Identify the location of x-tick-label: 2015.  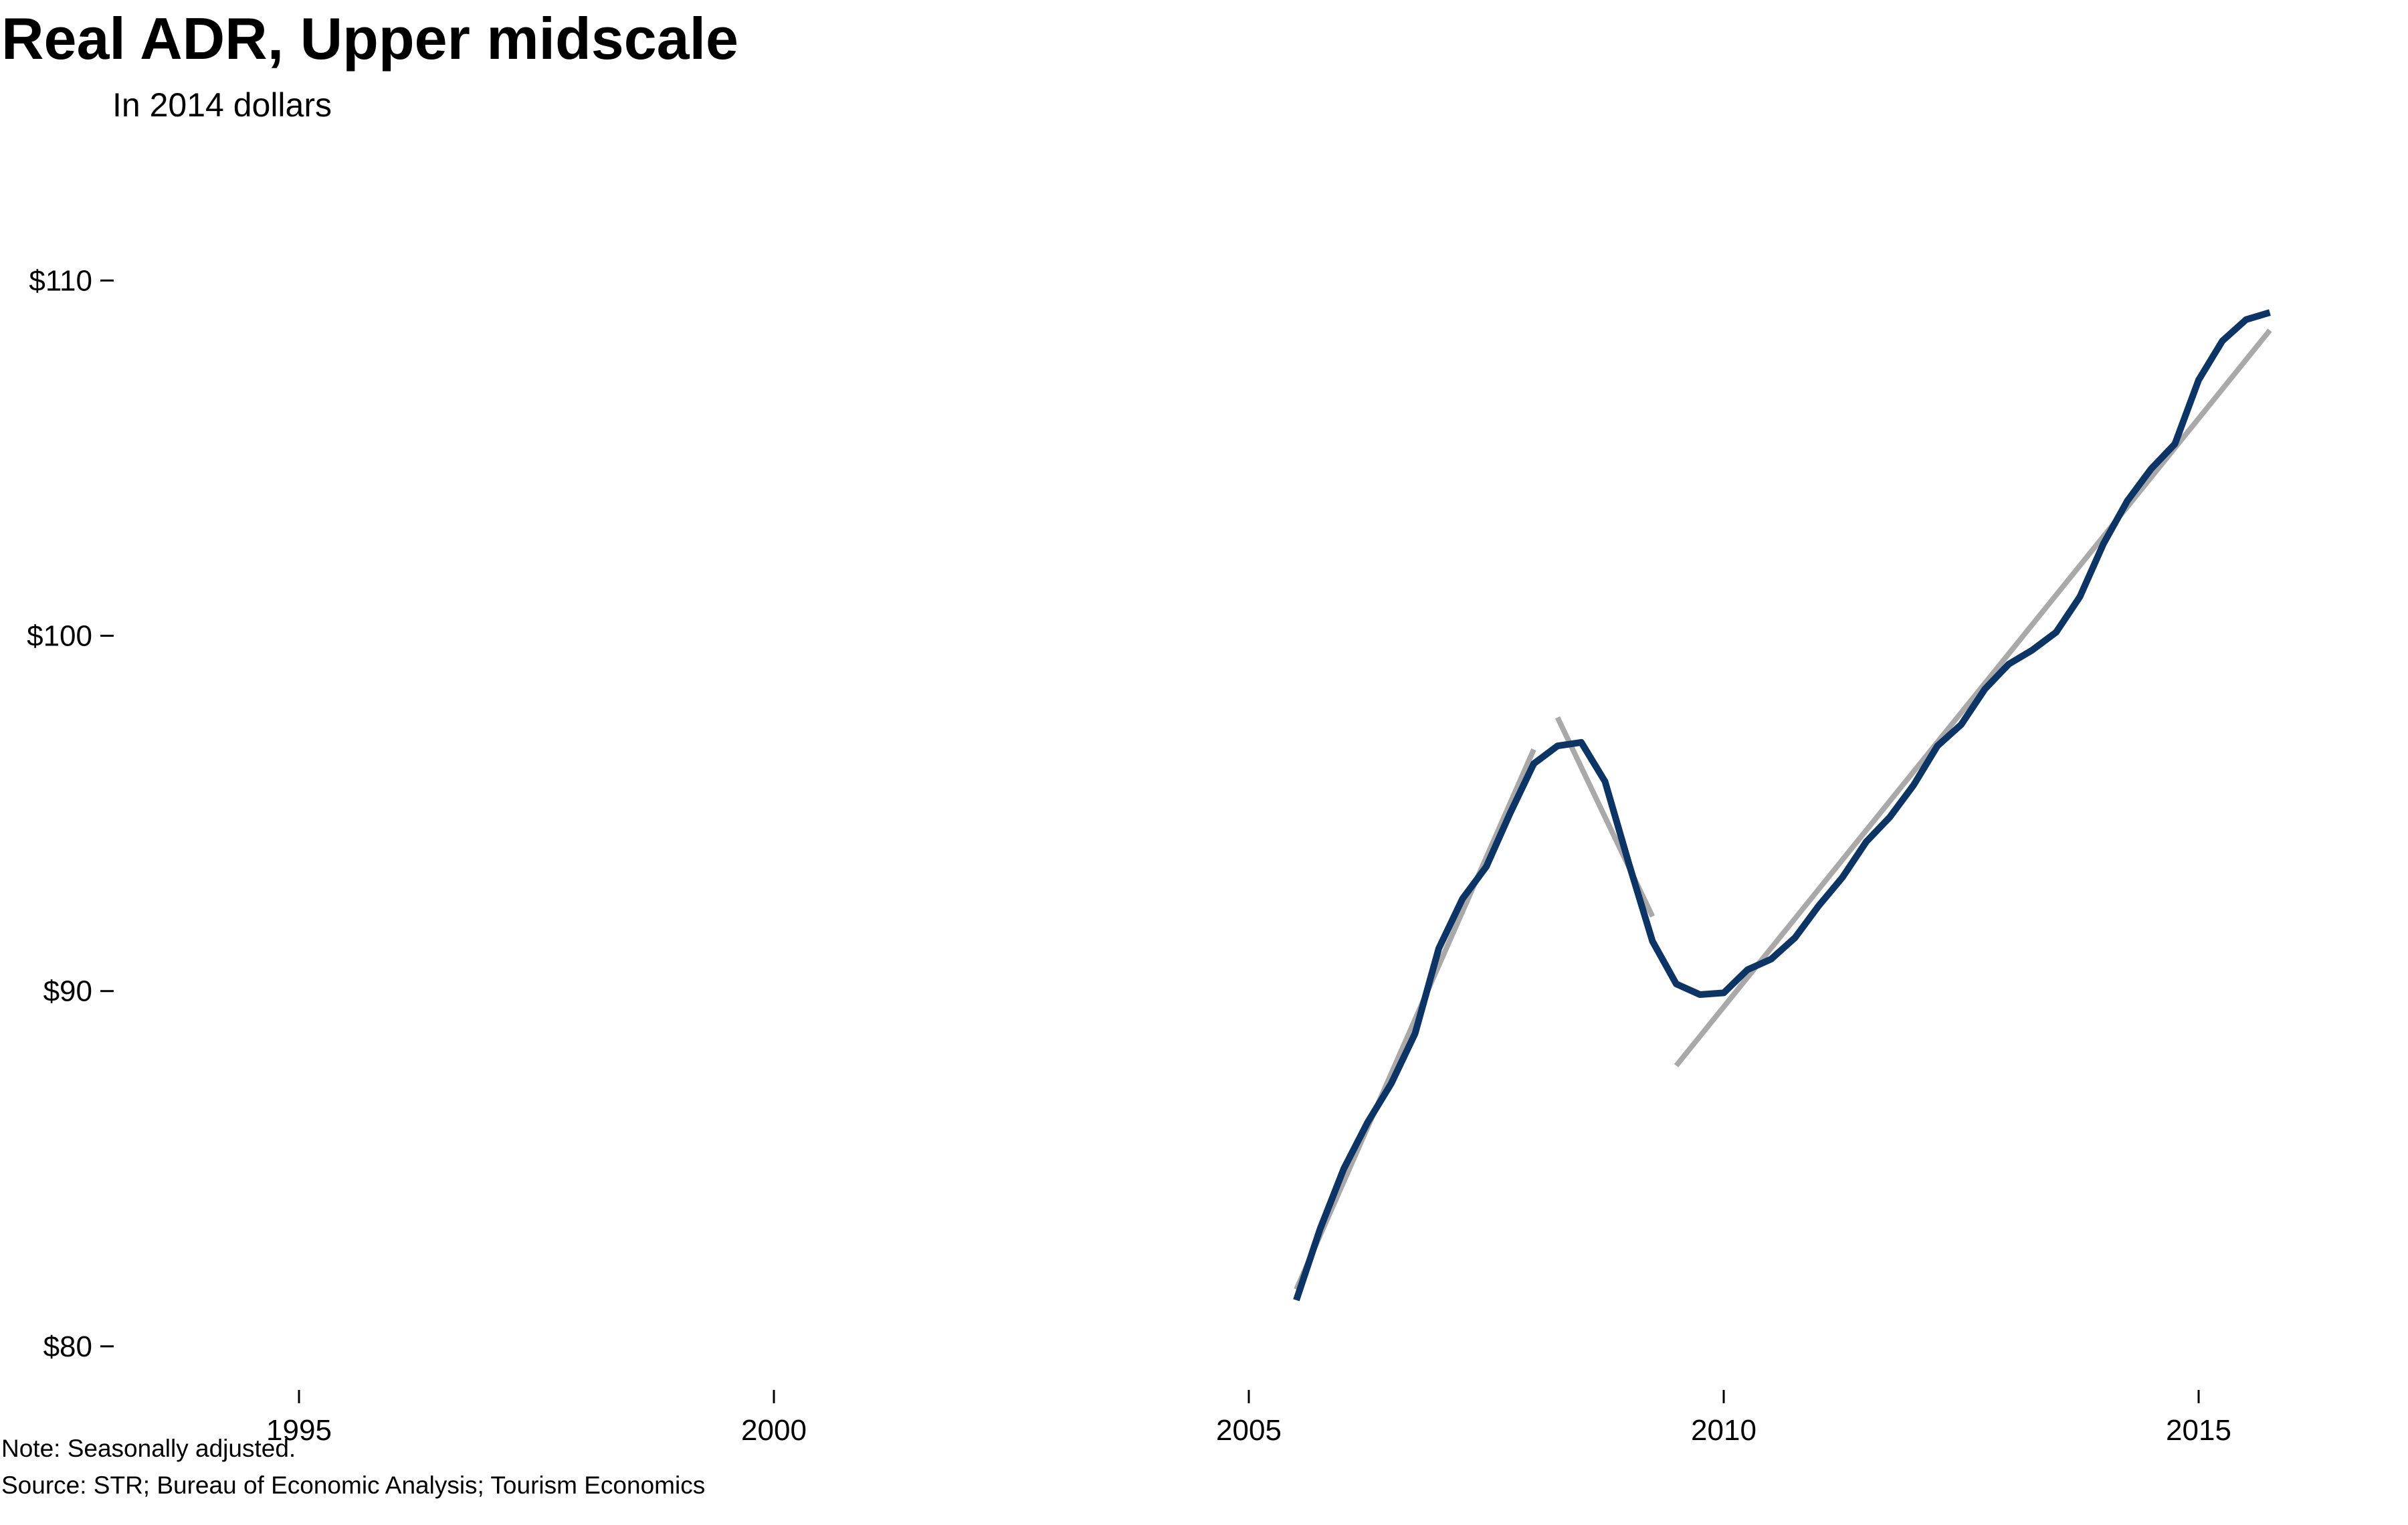
(2198, 1430).